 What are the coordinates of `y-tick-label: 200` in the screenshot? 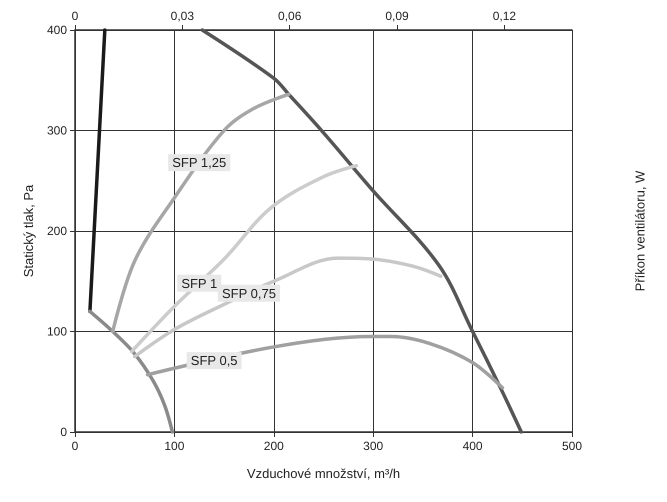 It's located at (57, 231).